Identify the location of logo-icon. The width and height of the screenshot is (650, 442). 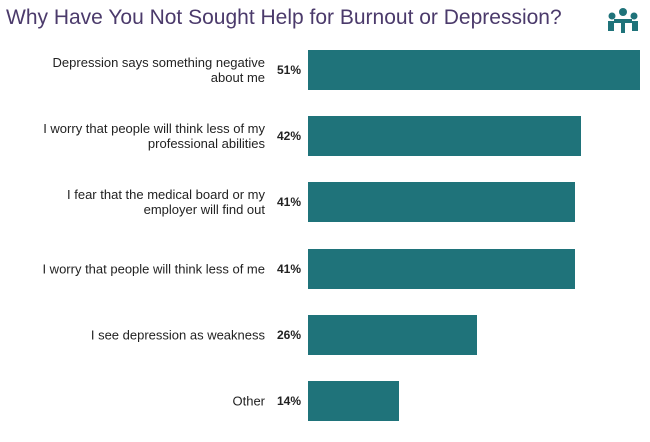
(623, 20).